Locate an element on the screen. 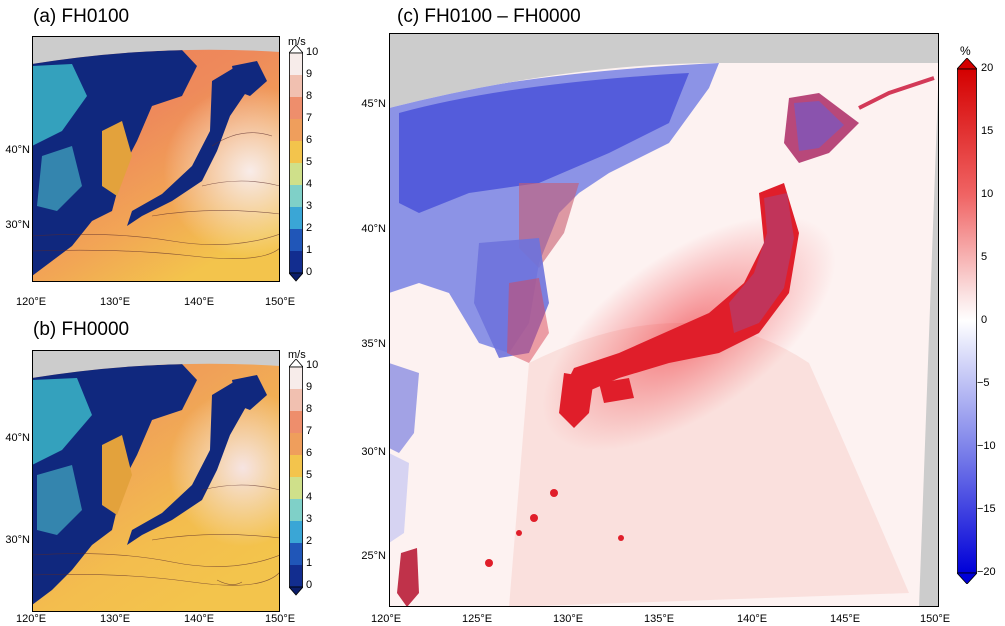  panel-a-colorbar-label: 6 is located at coordinates (309, 140).